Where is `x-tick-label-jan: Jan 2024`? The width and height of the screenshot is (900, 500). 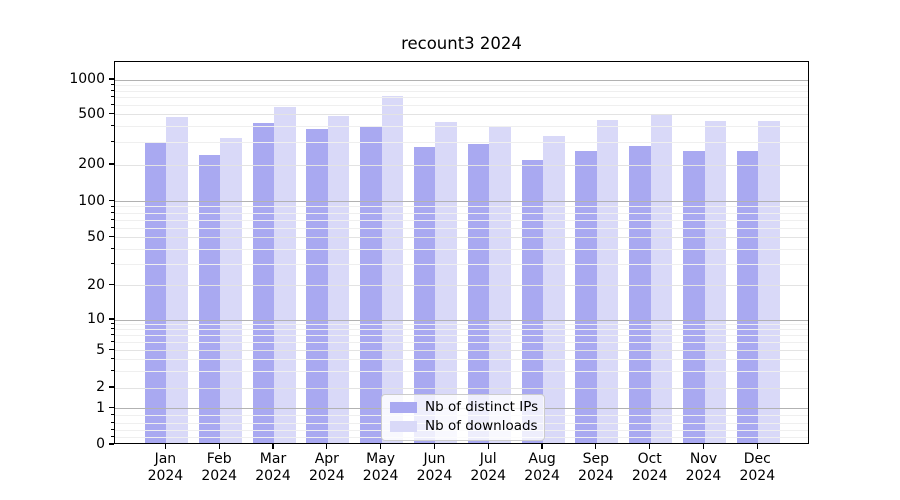
x-tick-label-jan: Jan 2024 is located at coordinates (165, 467).